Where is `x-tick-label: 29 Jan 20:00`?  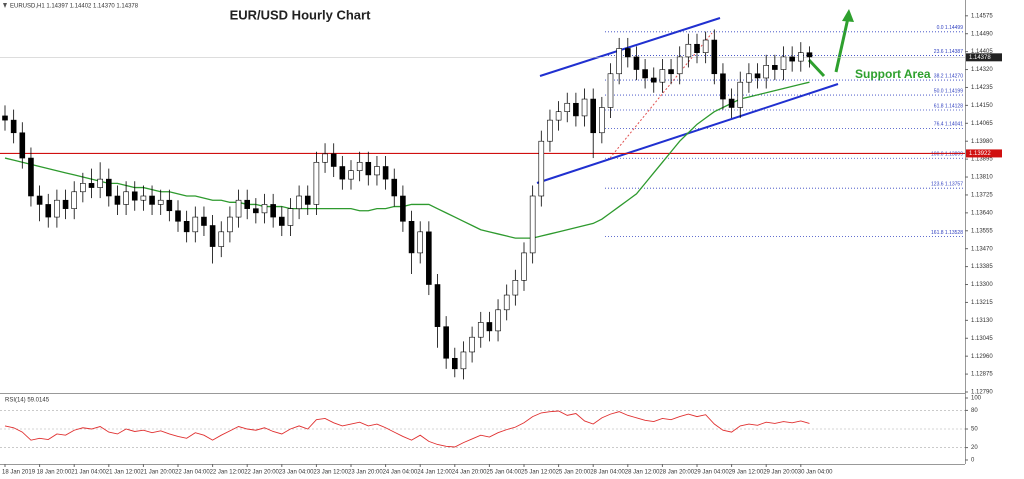 x-tick-label: 29 Jan 20:00 is located at coordinates (780, 473).